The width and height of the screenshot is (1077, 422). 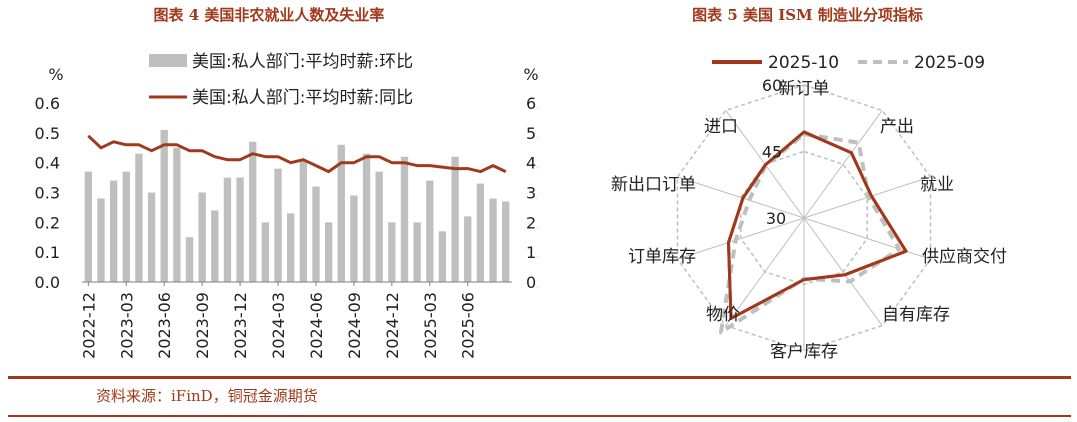 What do you see at coordinates (772, 85) in the screenshot?
I see `radar-ring-label: 60` at bounding box center [772, 85].